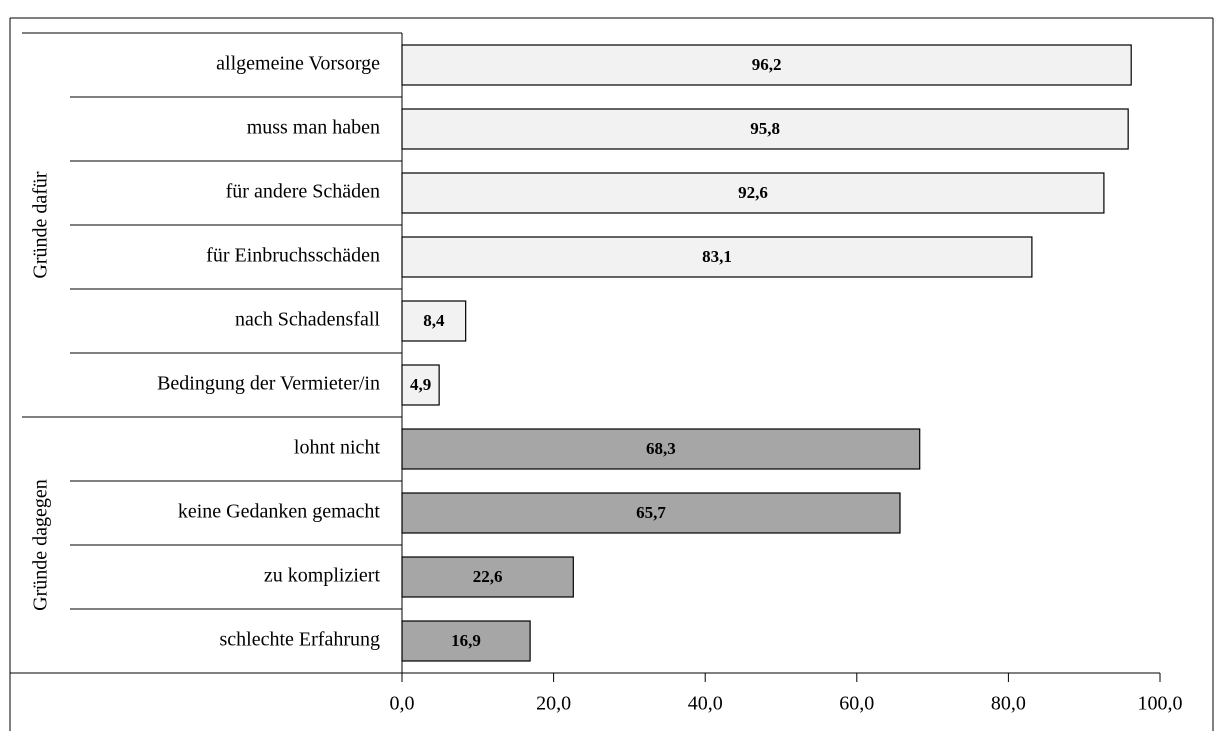 This screenshot has width=1215, height=731. What do you see at coordinates (279, 512) in the screenshot?
I see `y-tick-label: keine Gedanken gemacht` at bounding box center [279, 512].